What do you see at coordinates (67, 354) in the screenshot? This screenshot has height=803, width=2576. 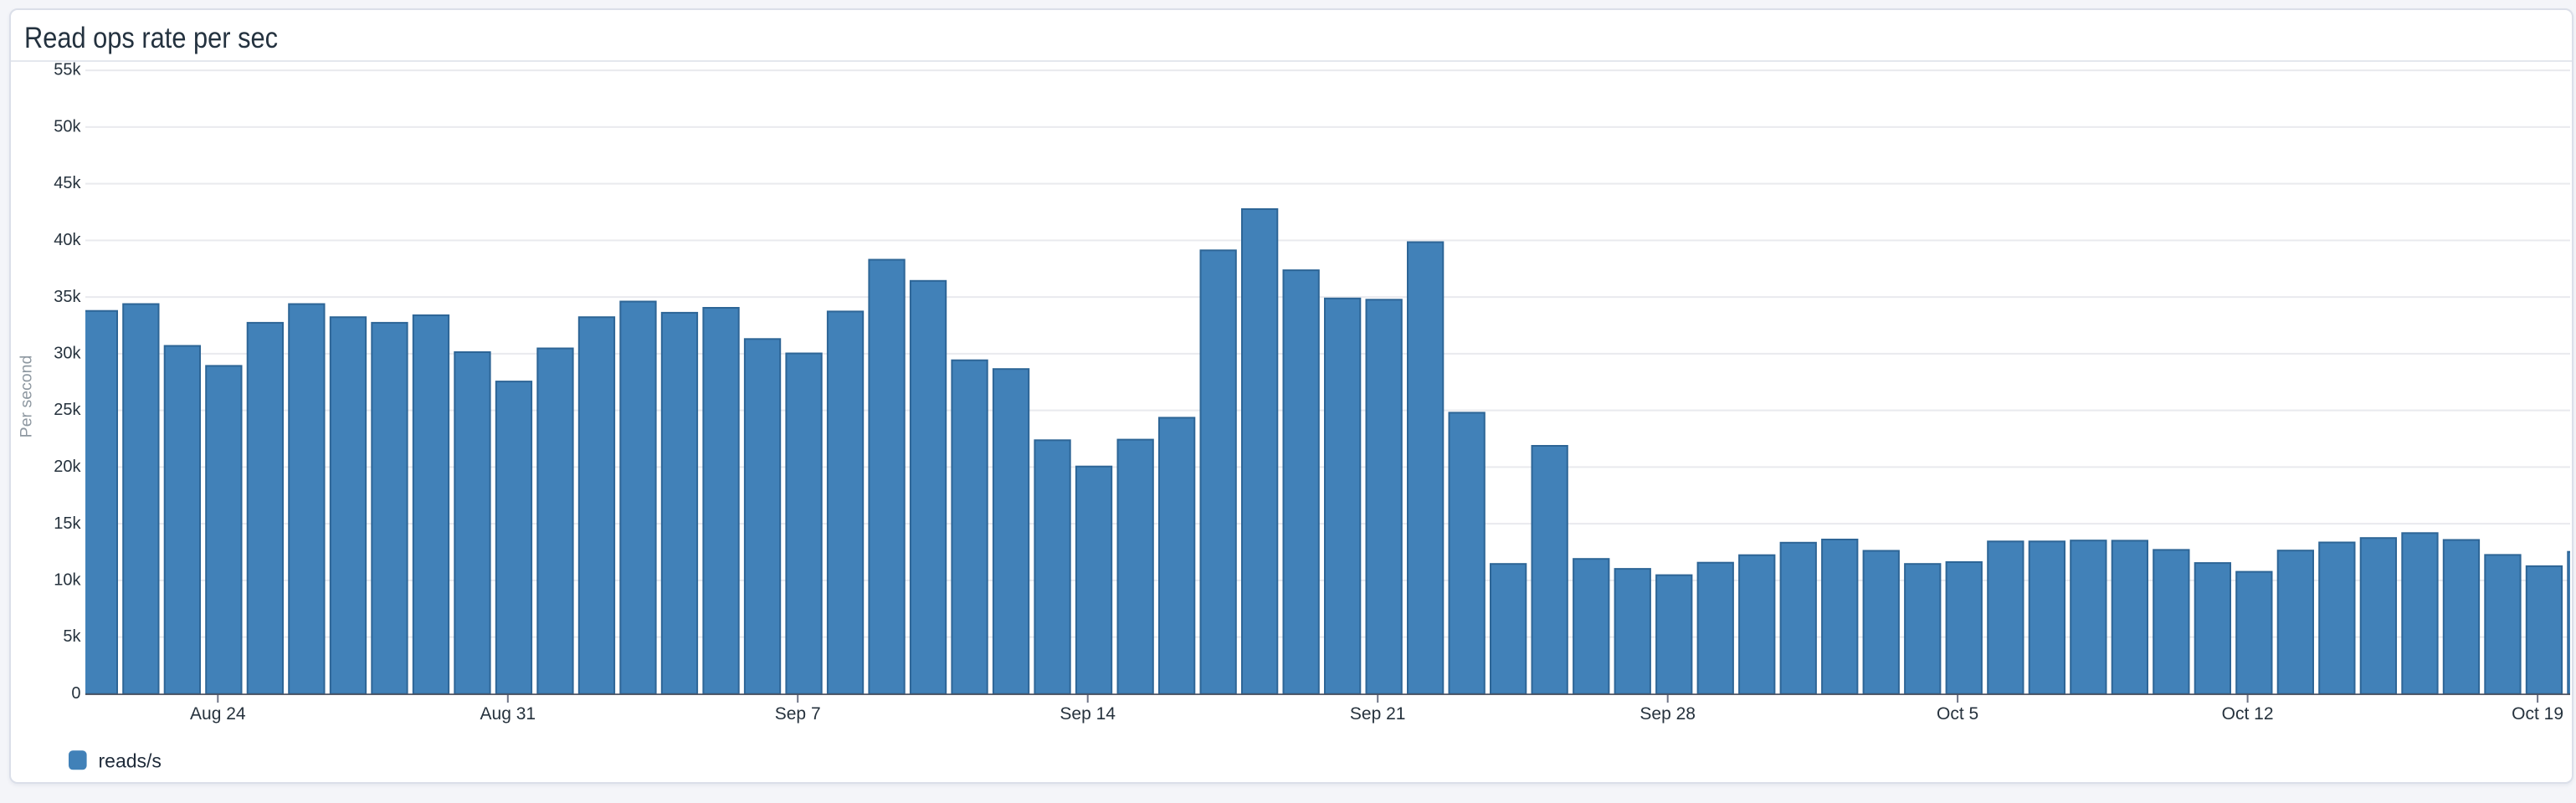 I see `svg-text: 30k` at bounding box center [67, 354].